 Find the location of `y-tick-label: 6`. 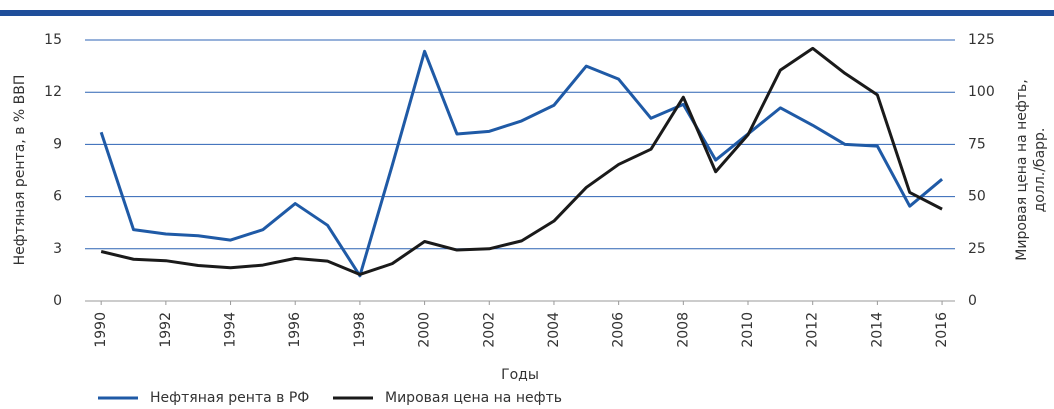

y-tick-label: 6 is located at coordinates (57, 197).